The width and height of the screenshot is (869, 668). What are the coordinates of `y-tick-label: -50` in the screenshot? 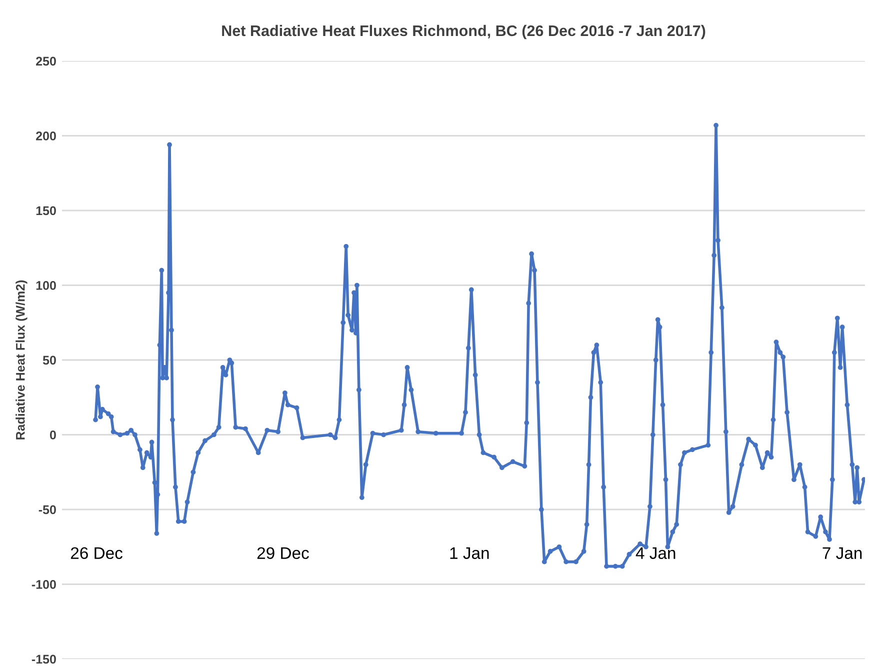 It's located at (47, 509).